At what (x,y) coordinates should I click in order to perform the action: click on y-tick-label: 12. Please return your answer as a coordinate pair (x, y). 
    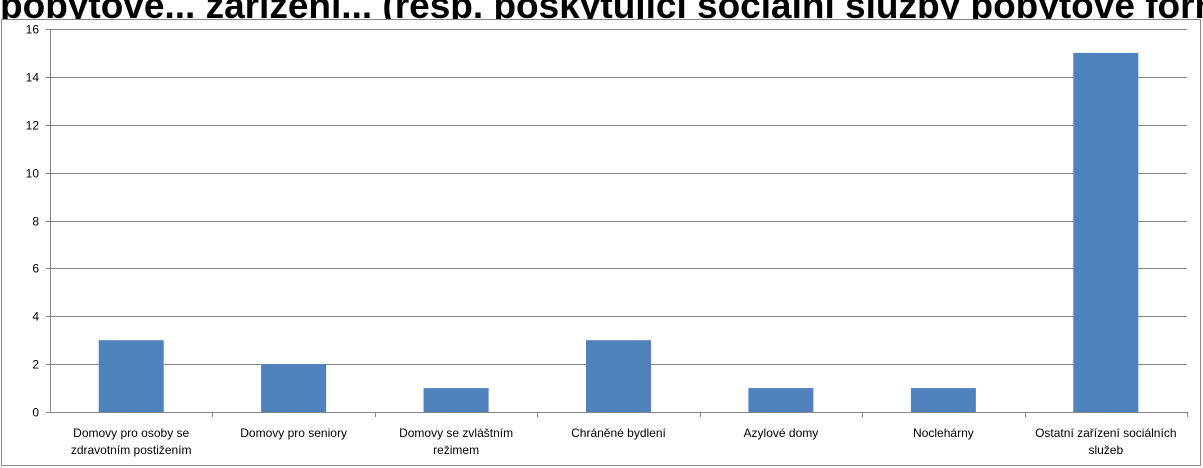
    Looking at the image, I should click on (33, 126).